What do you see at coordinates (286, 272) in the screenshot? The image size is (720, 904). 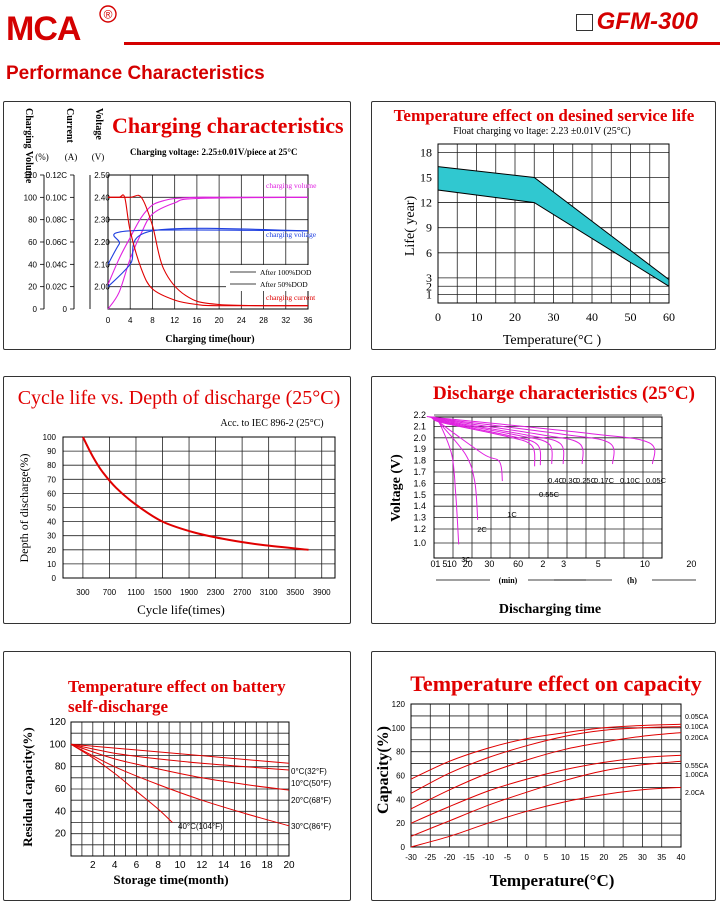 I see `legend-label: After 100%DOD` at bounding box center [286, 272].